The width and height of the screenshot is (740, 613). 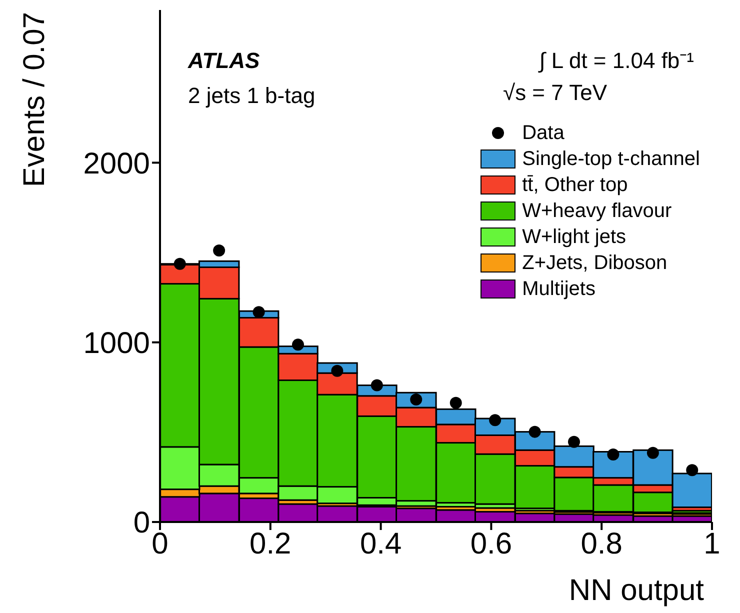 I want to click on legend-label: W+light jets, so click(x=574, y=237).